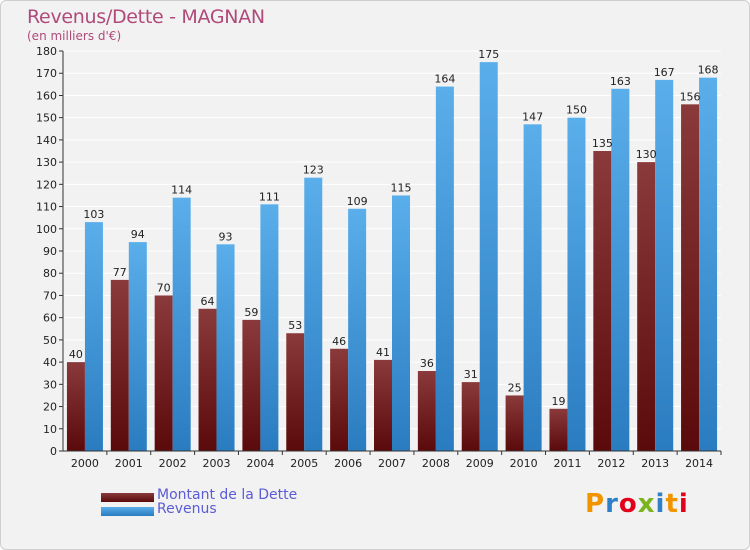 This screenshot has height=550, width=750. I want to click on bar-debt-2006, so click(339, 399).